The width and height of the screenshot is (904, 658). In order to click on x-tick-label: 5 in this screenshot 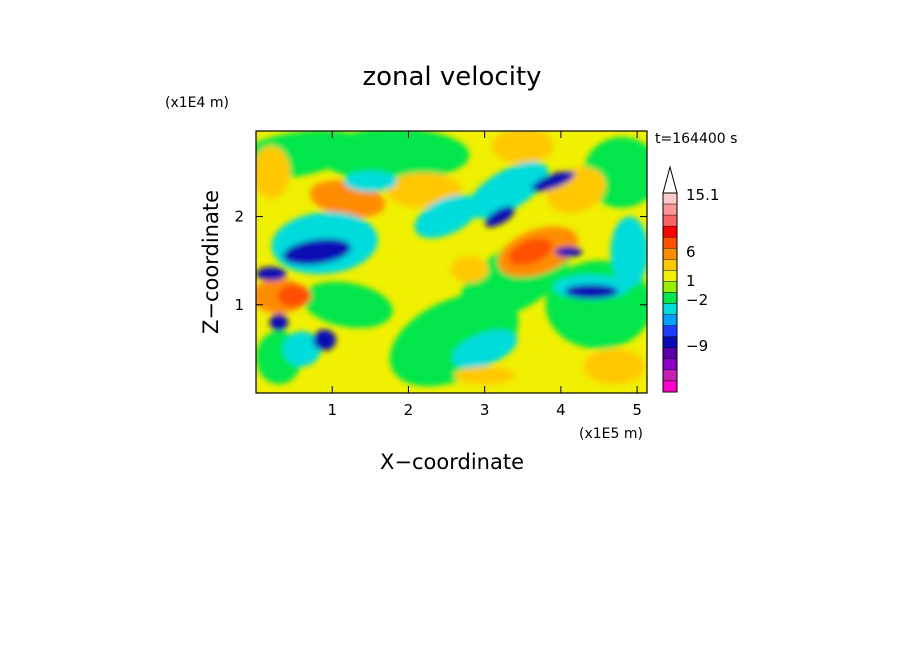, I will do `click(637, 410)`.